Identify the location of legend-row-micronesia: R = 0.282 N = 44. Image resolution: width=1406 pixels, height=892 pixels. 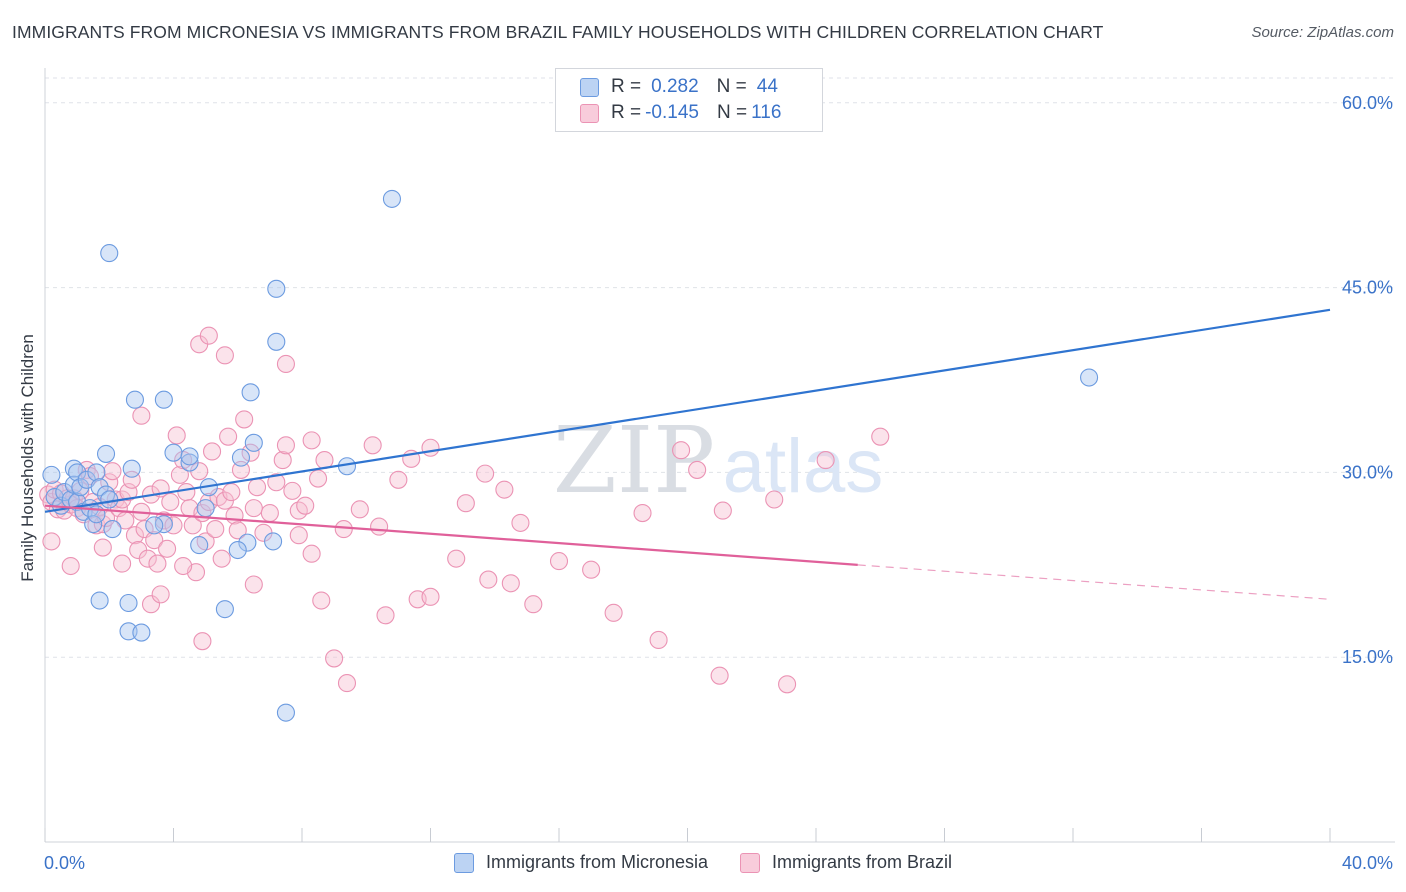
(679, 87).